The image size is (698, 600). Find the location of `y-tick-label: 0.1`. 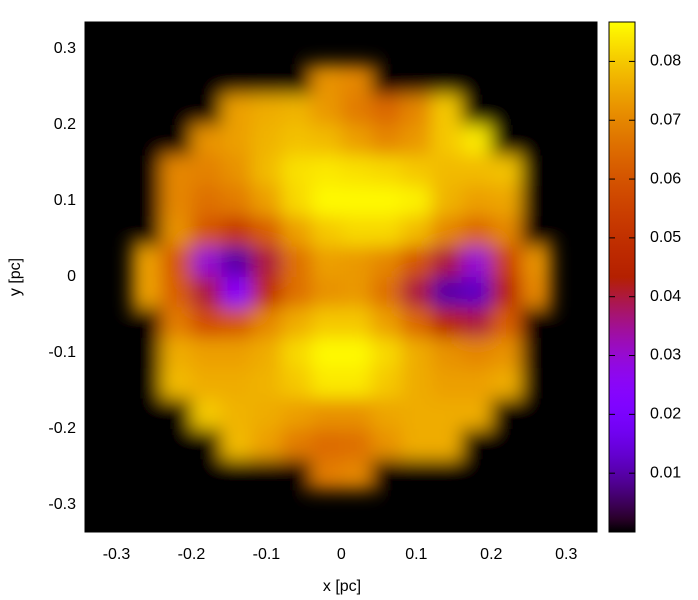

y-tick-label: 0.1 is located at coordinates (65, 200).